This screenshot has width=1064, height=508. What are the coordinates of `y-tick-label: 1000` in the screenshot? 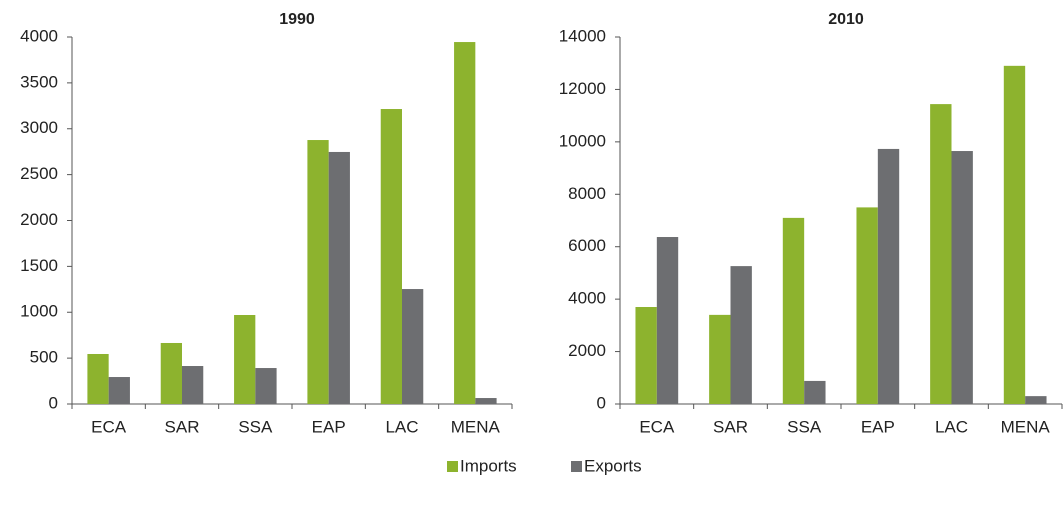 It's located at (39, 311).